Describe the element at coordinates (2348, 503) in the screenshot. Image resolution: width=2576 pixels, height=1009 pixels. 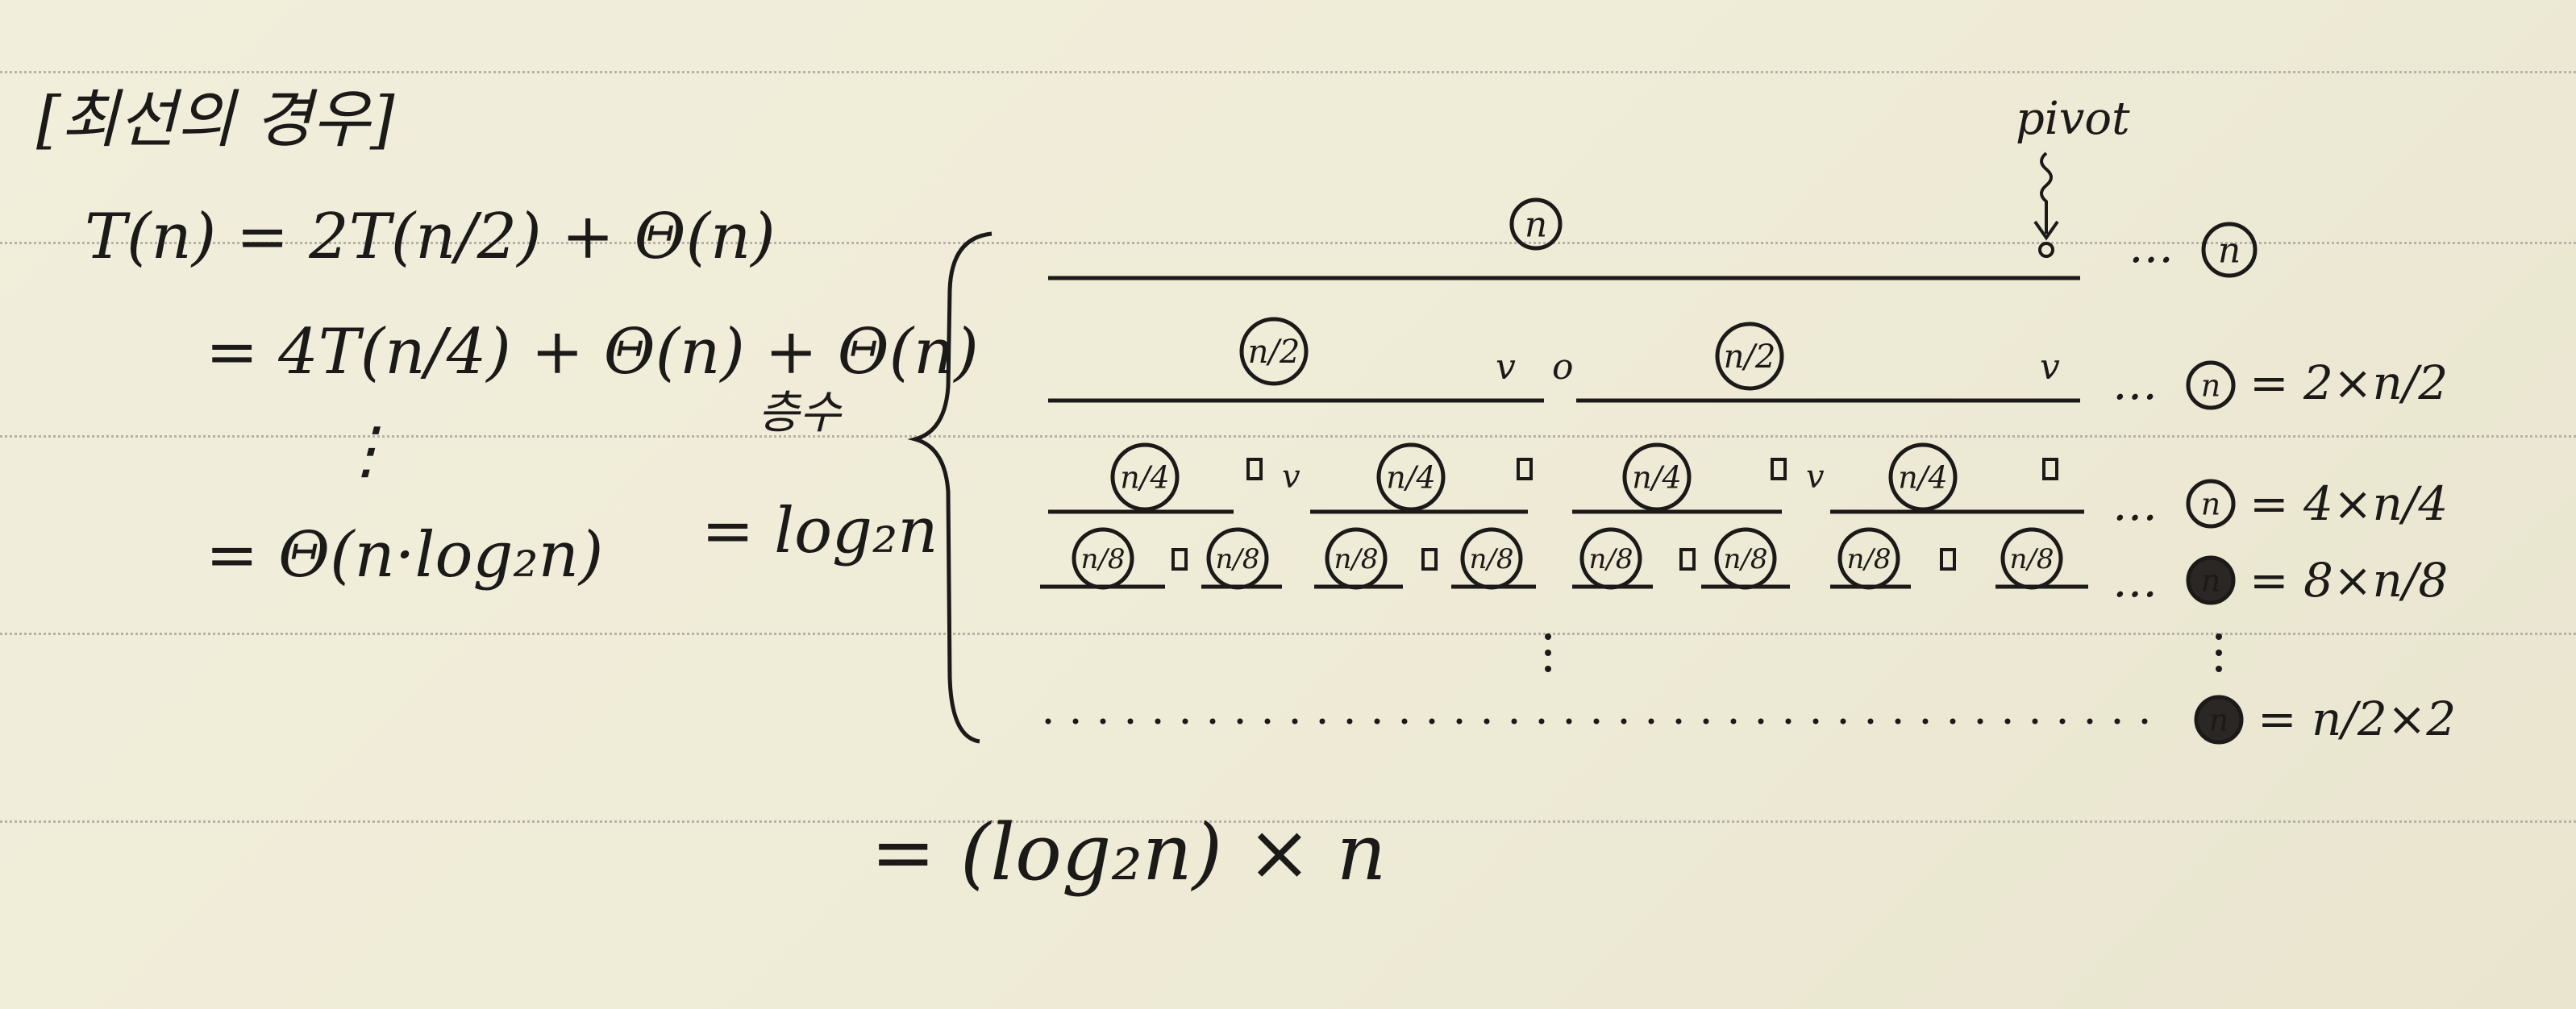
I see `tree-row2-sum-text: = 4×n/4` at that location.